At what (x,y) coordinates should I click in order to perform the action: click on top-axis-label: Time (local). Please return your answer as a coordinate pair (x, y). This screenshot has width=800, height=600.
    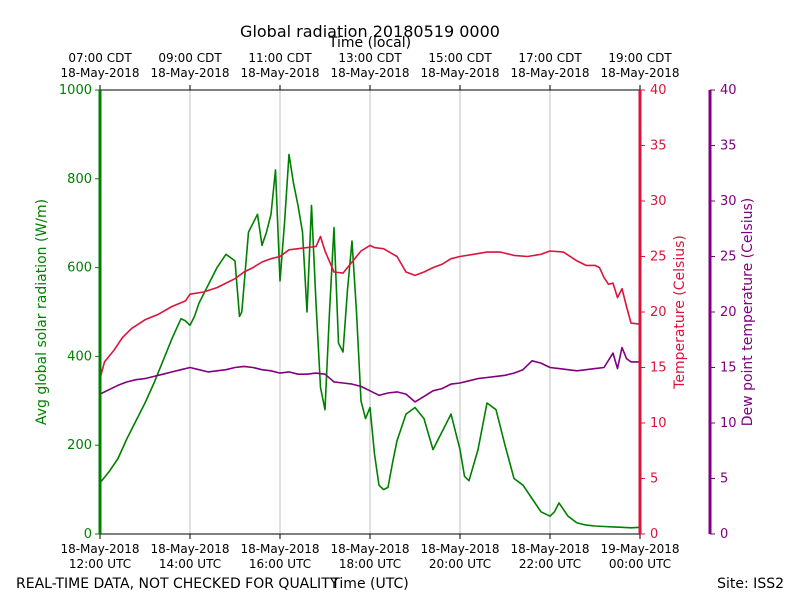
    Looking at the image, I should click on (369, 43).